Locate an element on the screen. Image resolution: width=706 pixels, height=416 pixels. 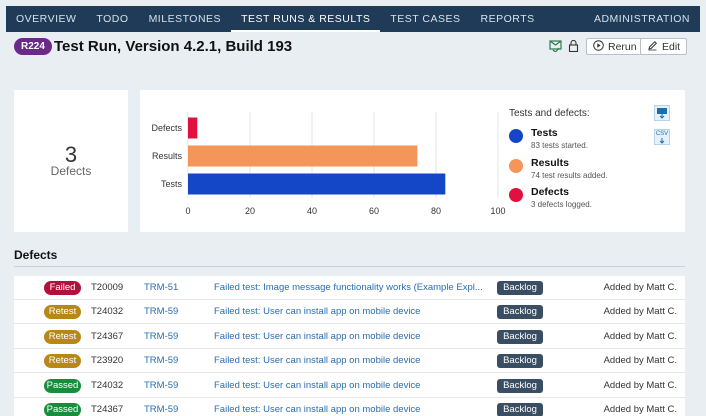
bar-tests is located at coordinates (317, 184).